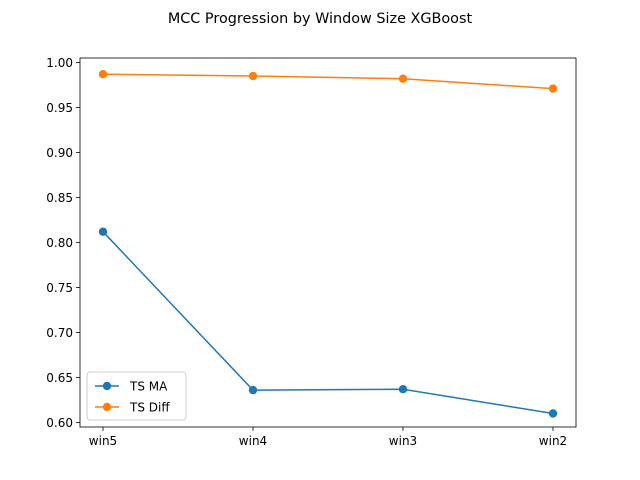 The image size is (640, 480). What do you see at coordinates (320, 19) in the screenshot?
I see `chart-title: MCC Progression by Window Size XGBoost` at bounding box center [320, 19].